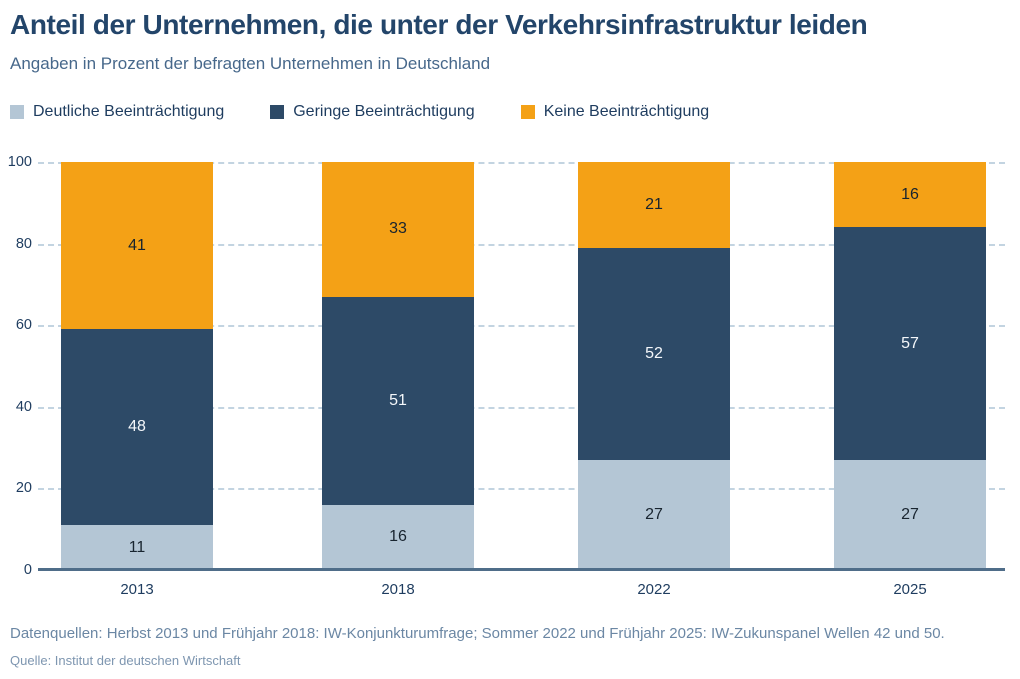  What do you see at coordinates (654, 353) in the screenshot?
I see `bar-segment-2022-series-1: 52` at bounding box center [654, 353].